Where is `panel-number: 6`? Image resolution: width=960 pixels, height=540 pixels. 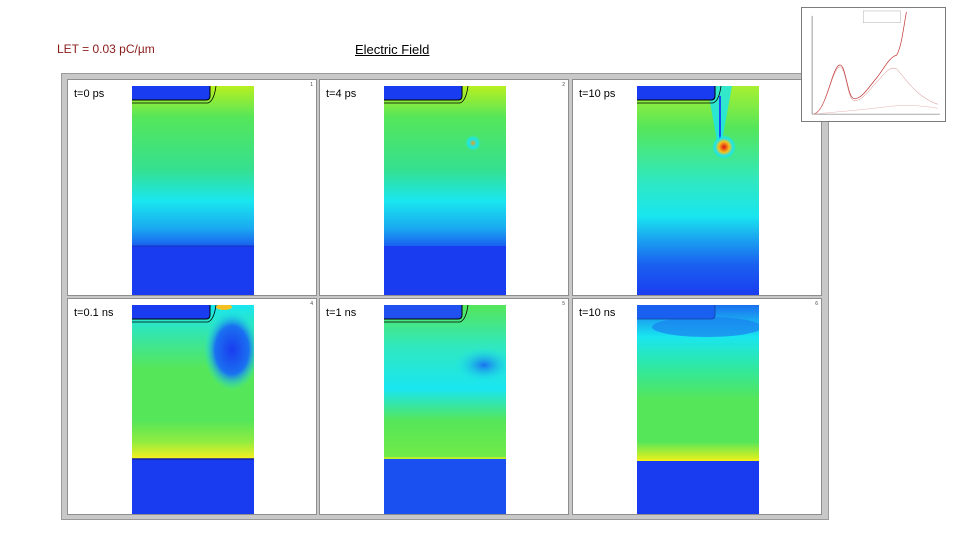 panel-number: 6 is located at coordinates (816, 304).